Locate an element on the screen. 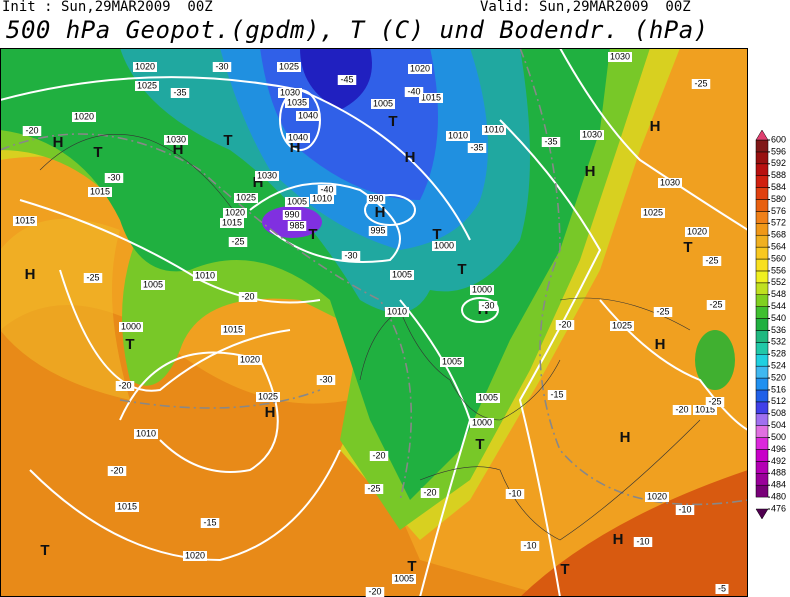 The image size is (790, 597). isotherm-label: -5 is located at coordinates (722, 588).